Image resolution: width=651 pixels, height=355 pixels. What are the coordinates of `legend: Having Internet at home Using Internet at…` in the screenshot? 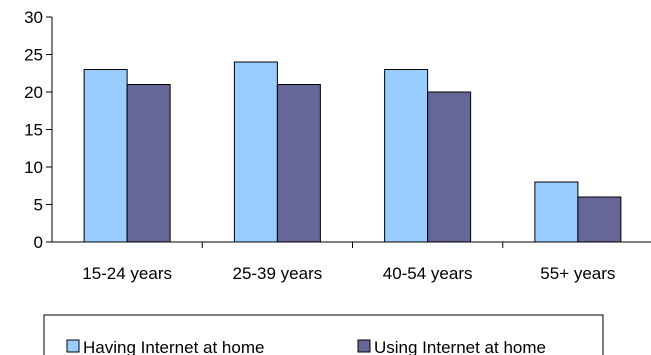 It's located at (323, 334).